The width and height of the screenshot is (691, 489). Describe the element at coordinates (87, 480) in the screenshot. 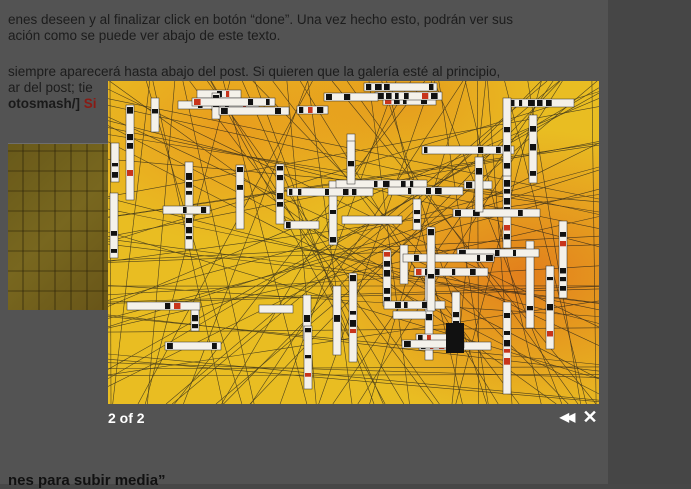

I see `section-heading: nes para subir media”` at that location.